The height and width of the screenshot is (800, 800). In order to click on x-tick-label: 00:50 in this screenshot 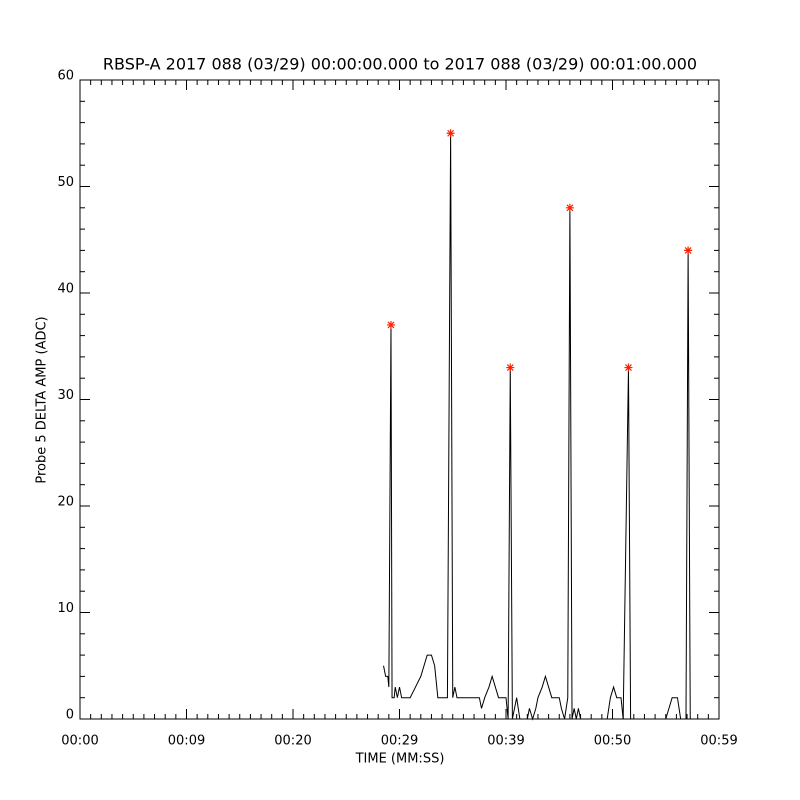, I will do `click(612, 741)`.